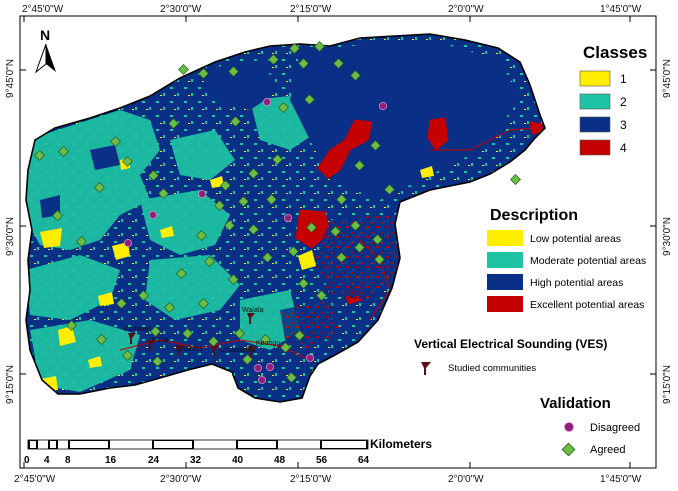 The height and width of the screenshot is (491, 678). Describe the element at coordinates (623, 148) in the screenshot. I see `class-4-label: 4` at that location.